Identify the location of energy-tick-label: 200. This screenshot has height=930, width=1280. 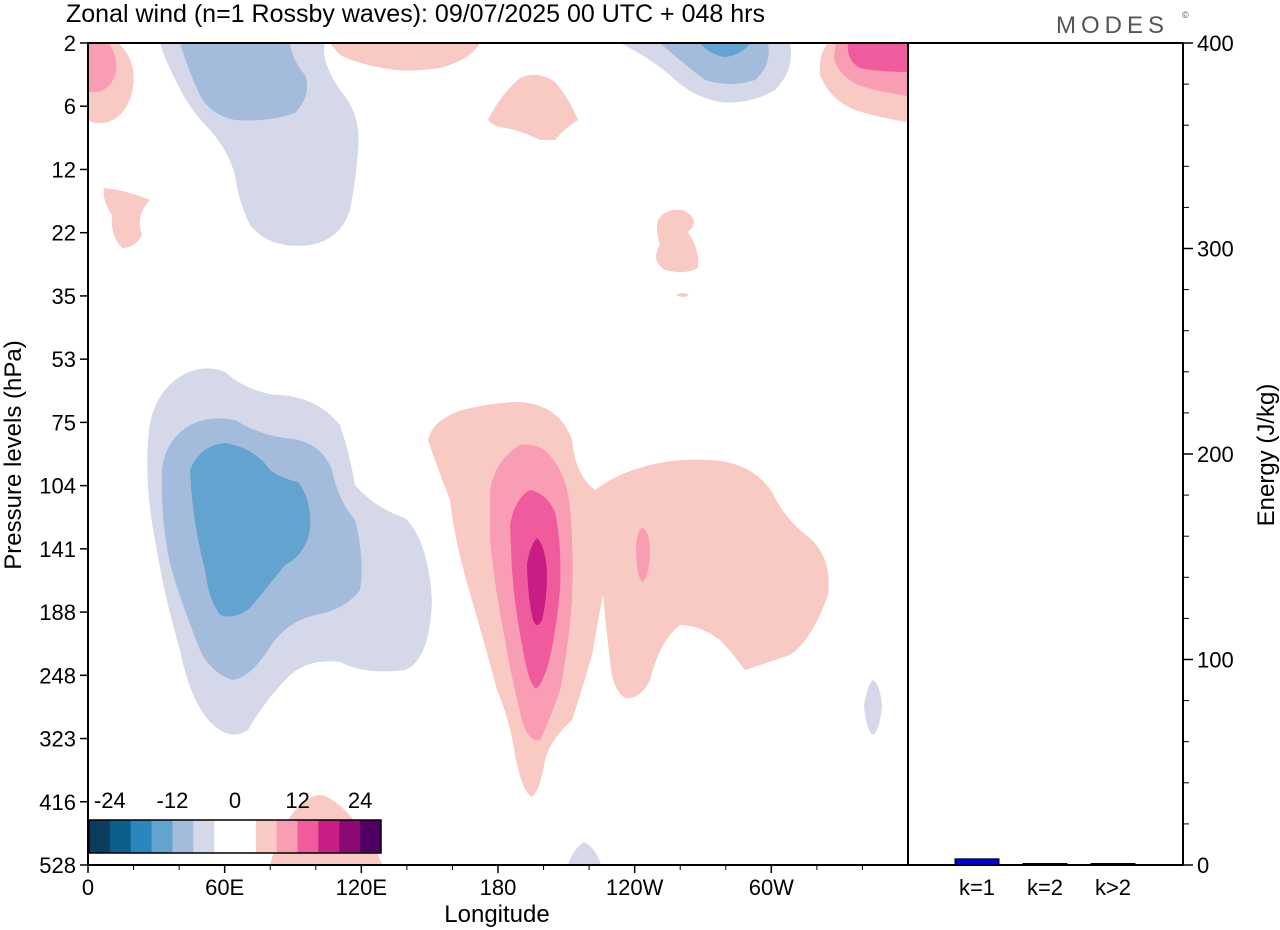
(1215, 454).